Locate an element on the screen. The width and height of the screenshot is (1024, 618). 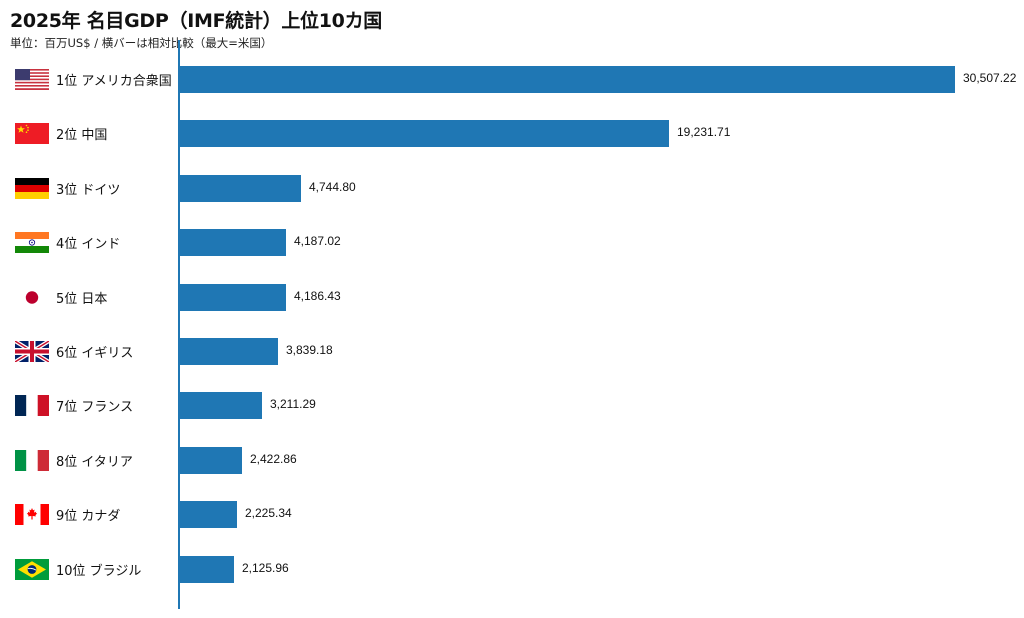
japan-flag-icon is located at coordinates (32, 297).